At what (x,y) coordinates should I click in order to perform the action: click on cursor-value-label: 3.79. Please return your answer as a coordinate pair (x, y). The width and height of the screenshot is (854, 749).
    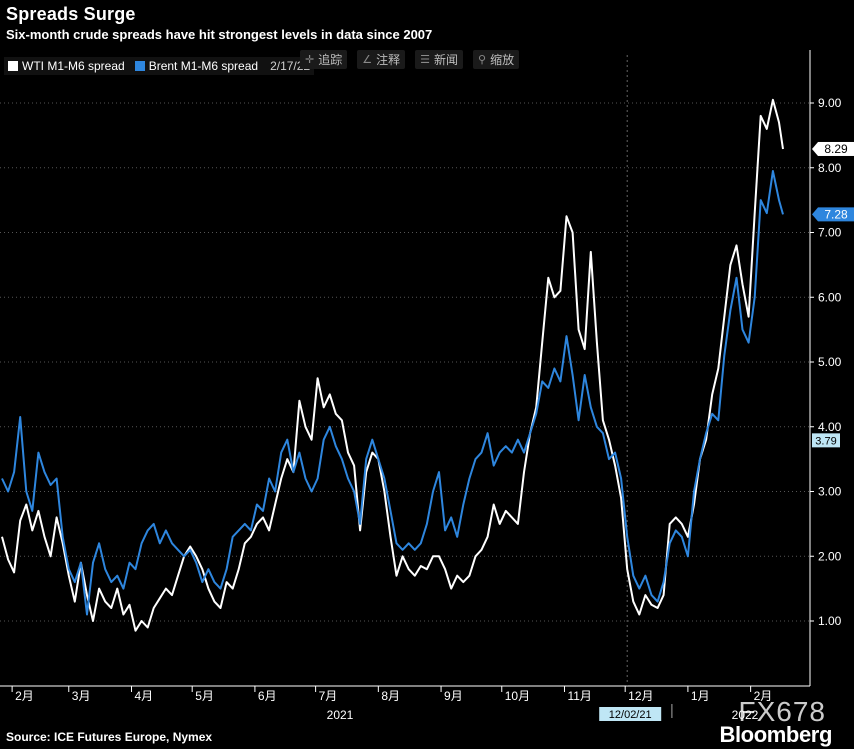
    Looking at the image, I should click on (825, 441).